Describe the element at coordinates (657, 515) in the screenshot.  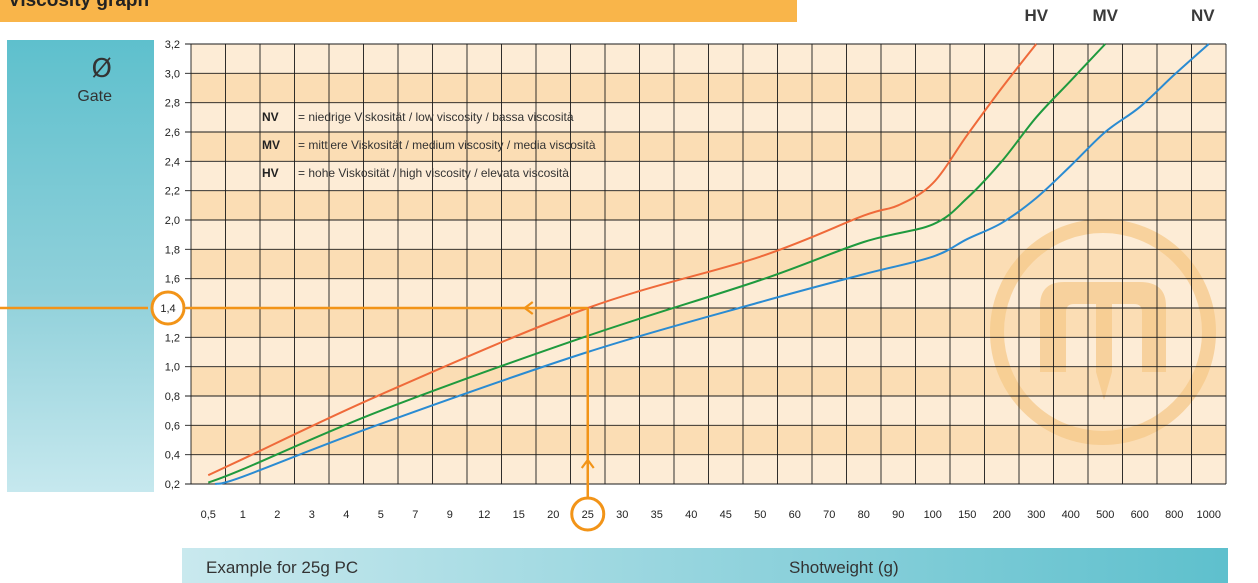
I see `x-tick-label: 35` at that location.